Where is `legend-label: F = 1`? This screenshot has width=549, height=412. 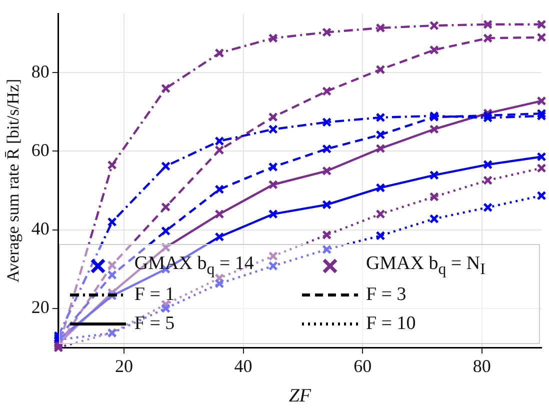
legend-label: F = 1 is located at coordinates (154, 295).